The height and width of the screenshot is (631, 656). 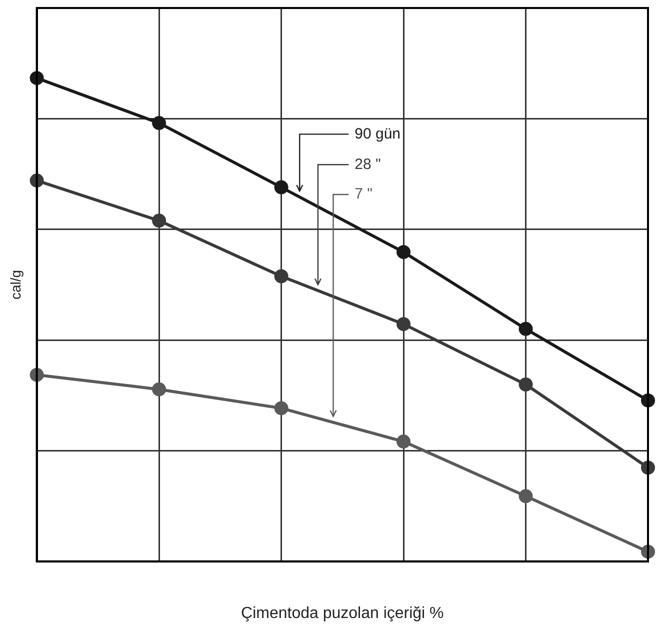 What do you see at coordinates (363, 194) in the screenshot?
I see `text: 7 "` at bounding box center [363, 194].